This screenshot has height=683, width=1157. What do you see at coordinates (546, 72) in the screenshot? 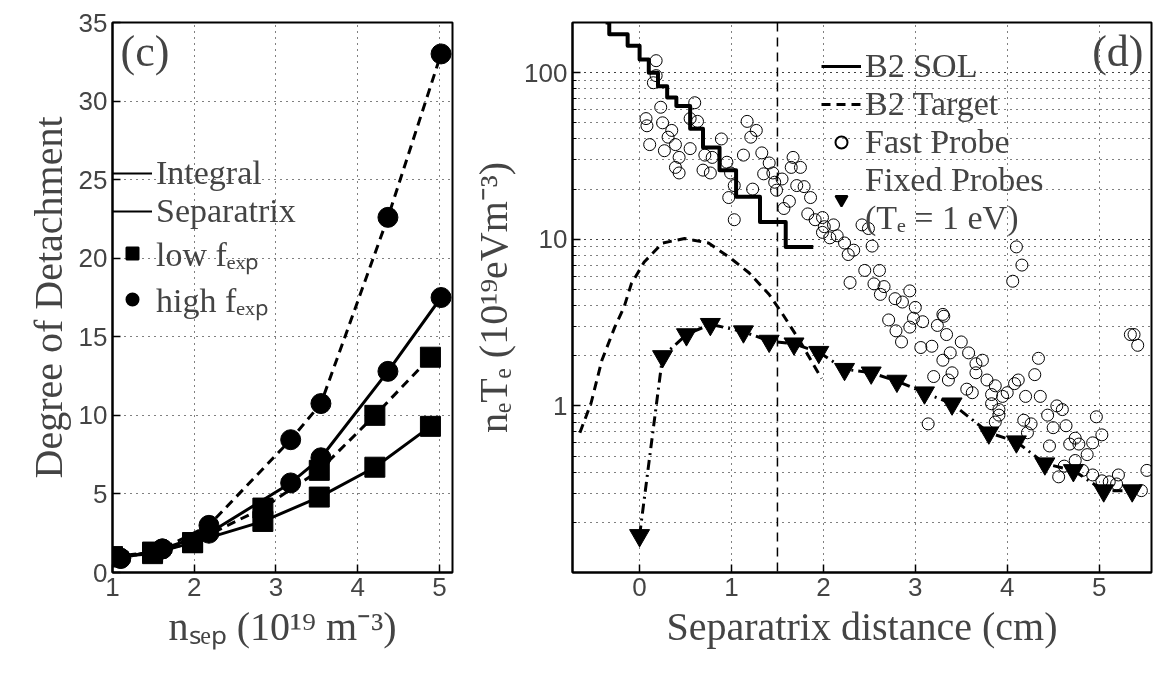
I see `y-tick-label: 100` at bounding box center [546, 72].